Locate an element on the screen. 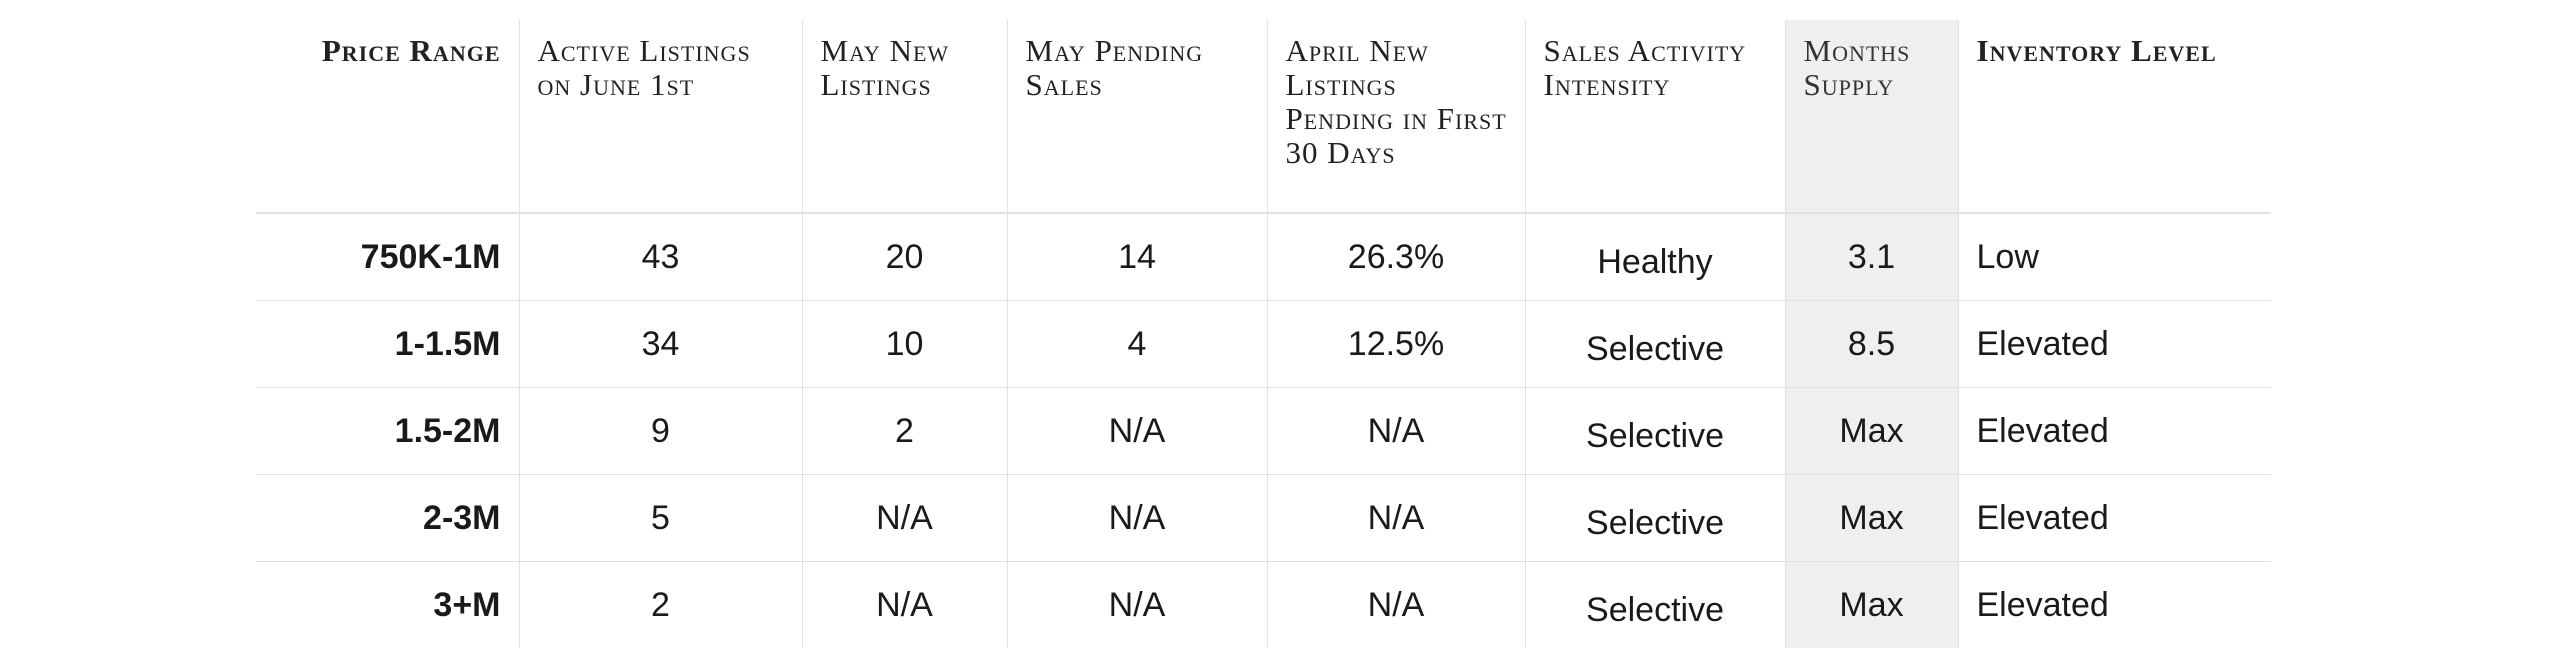 The height and width of the screenshot is (648, 2550). header-active-listings: Active Listings on June 1st is located at coordinates (660, 116).